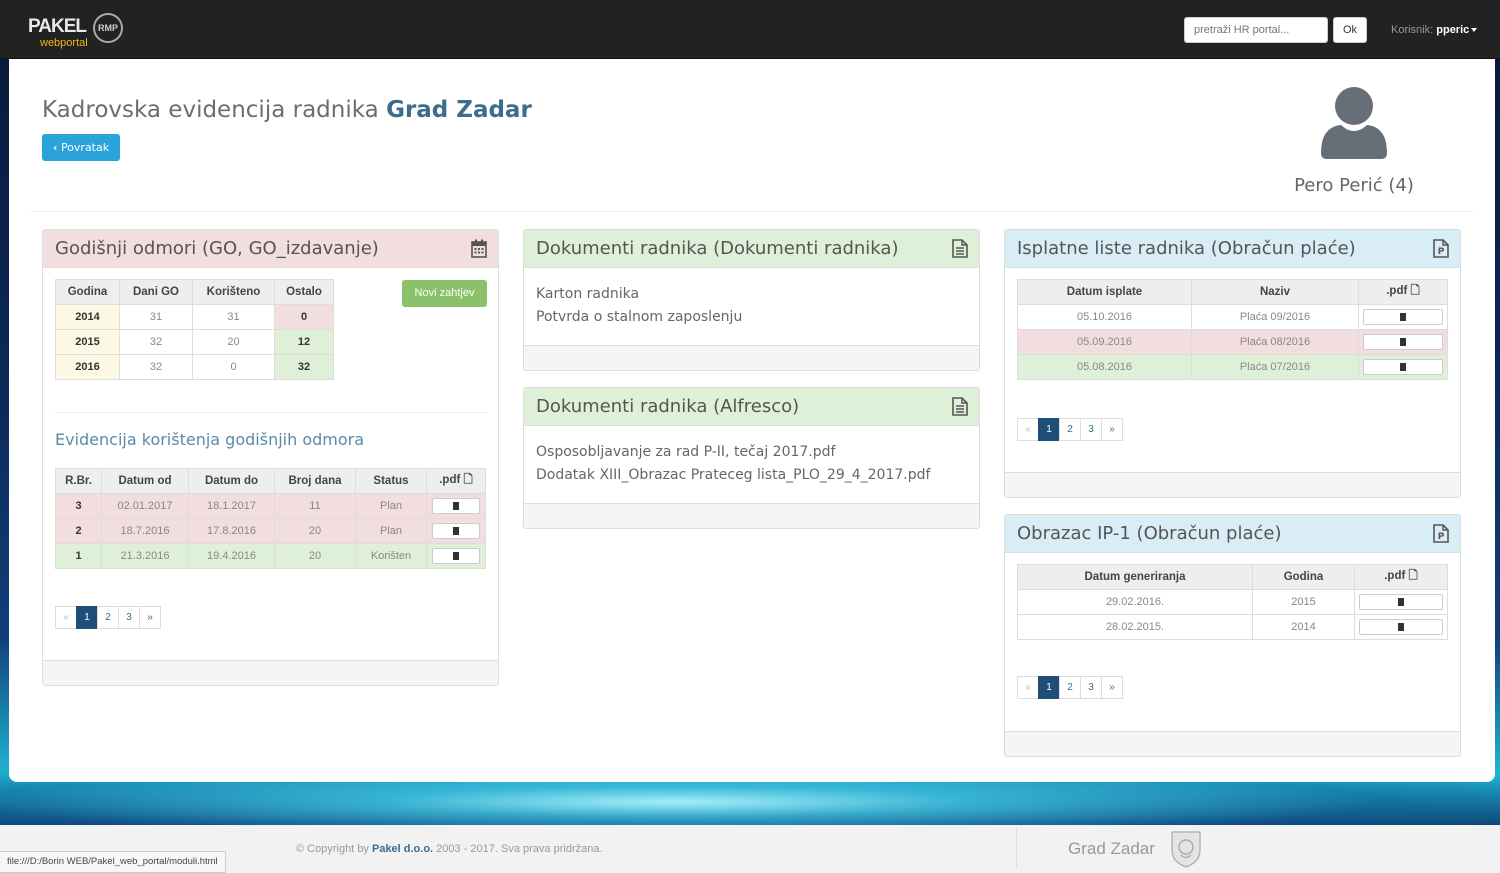 The height and width of the screenshot is (873, 1500). Describe the element at coordinates (468, 479) in the screenshot. I see `file-icon: 🗋` at that location.